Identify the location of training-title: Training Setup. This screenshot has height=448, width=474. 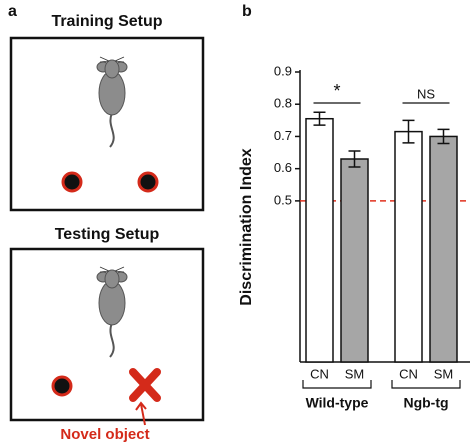
(106, 21).